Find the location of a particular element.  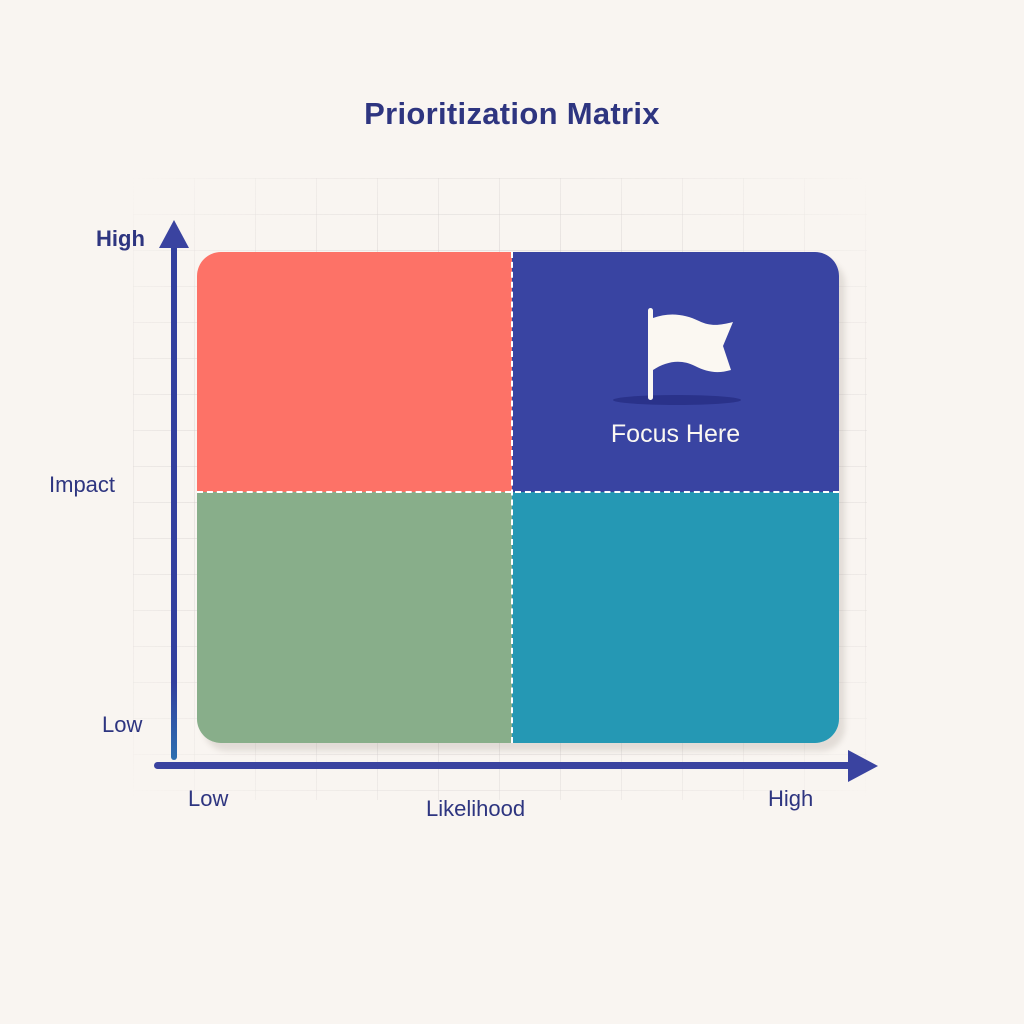

quadrant-high-impact-high-likelihood: Focus Here is located at coordinates (675, 372).